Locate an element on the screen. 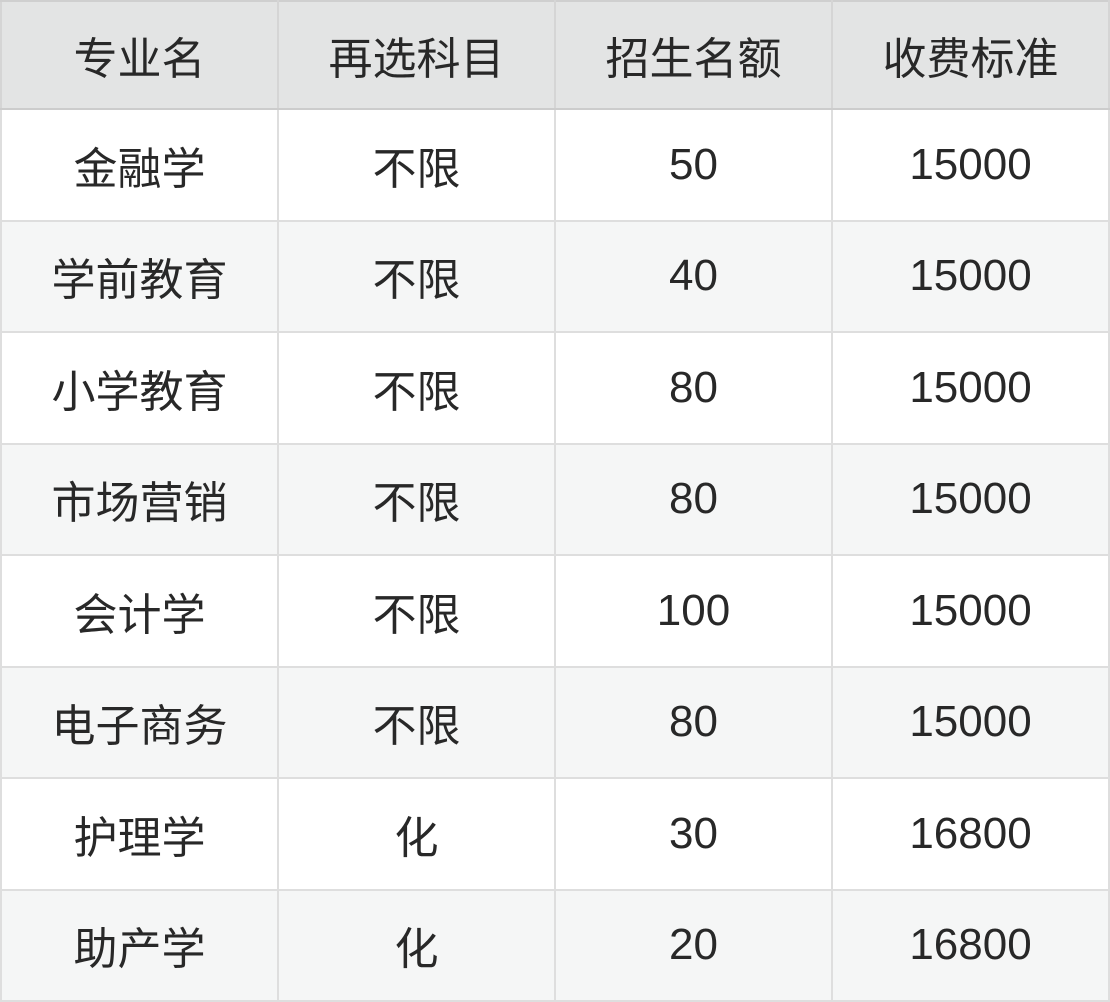 The height and width of the screenshot is (1002, 1110). cell-major: 金融学 is located at coordinates (139, 165).